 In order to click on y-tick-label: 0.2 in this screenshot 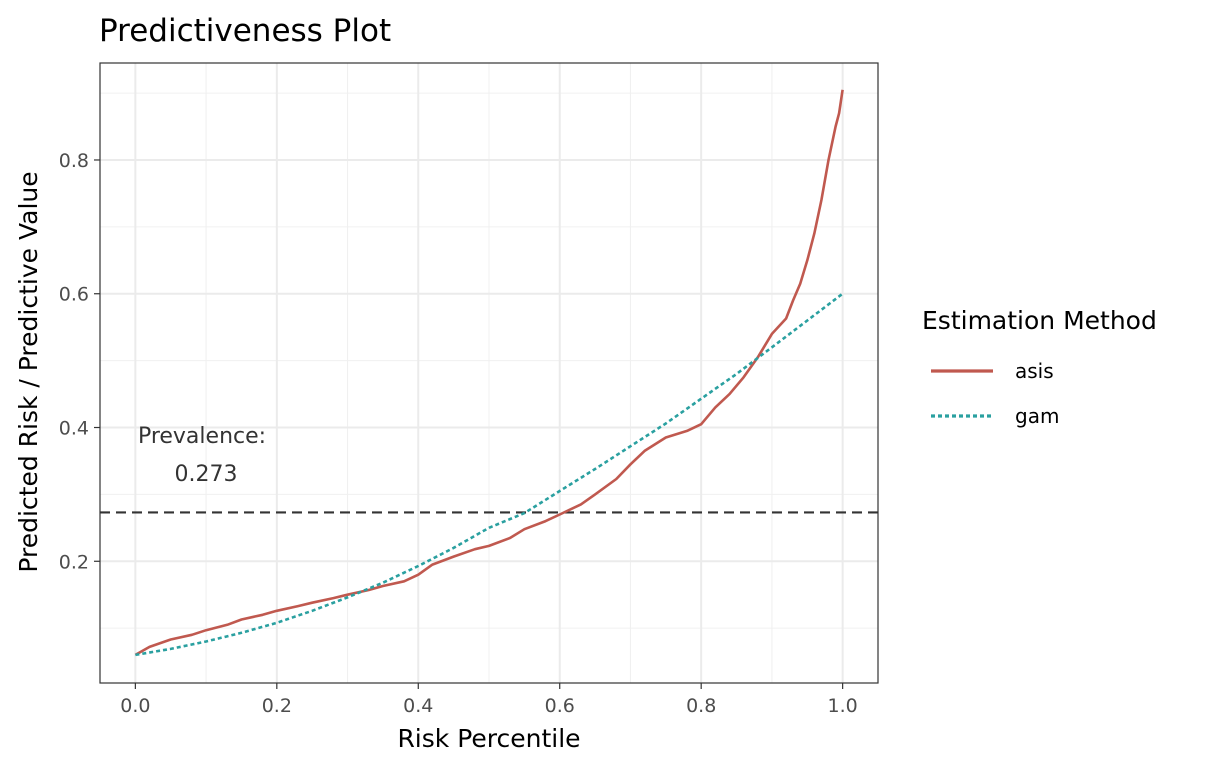, I will do `click(74, 562)`.